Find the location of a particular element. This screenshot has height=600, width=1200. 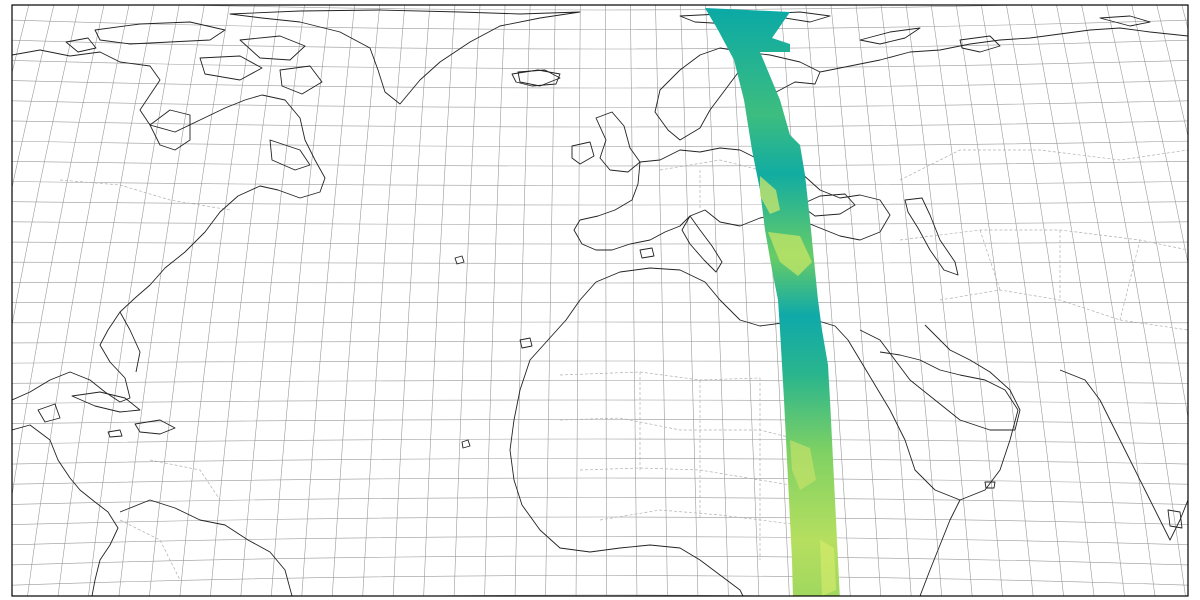

black-sea-coast is located at coordinates (827, 205).